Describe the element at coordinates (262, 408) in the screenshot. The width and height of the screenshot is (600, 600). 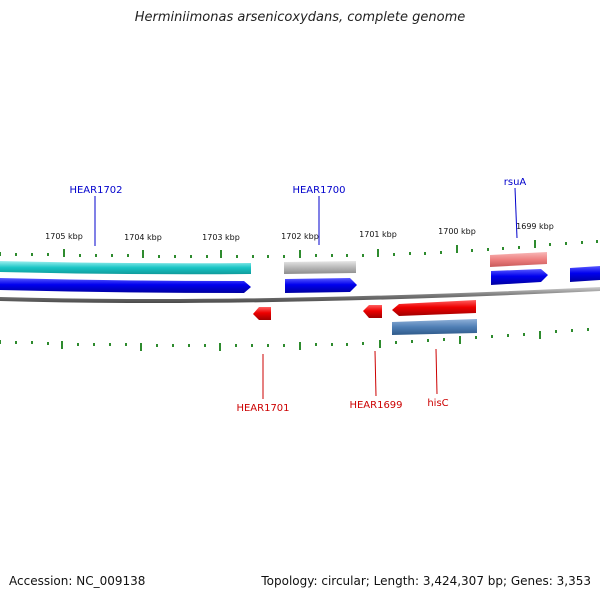
I see `gene-label-hear1701: HEAR1701` at that location.